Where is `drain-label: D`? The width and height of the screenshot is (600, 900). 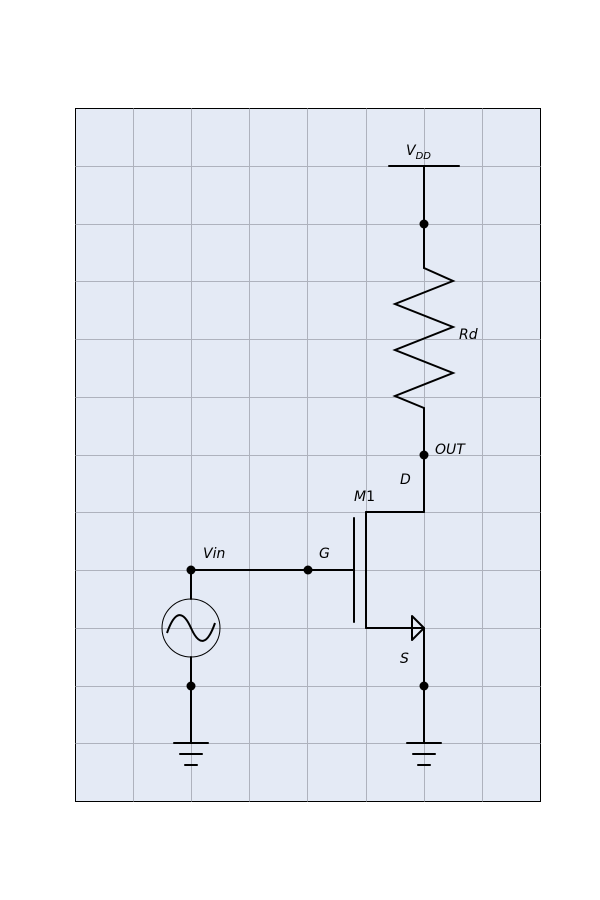
drain-label: D is located at coordinates (405, 480).